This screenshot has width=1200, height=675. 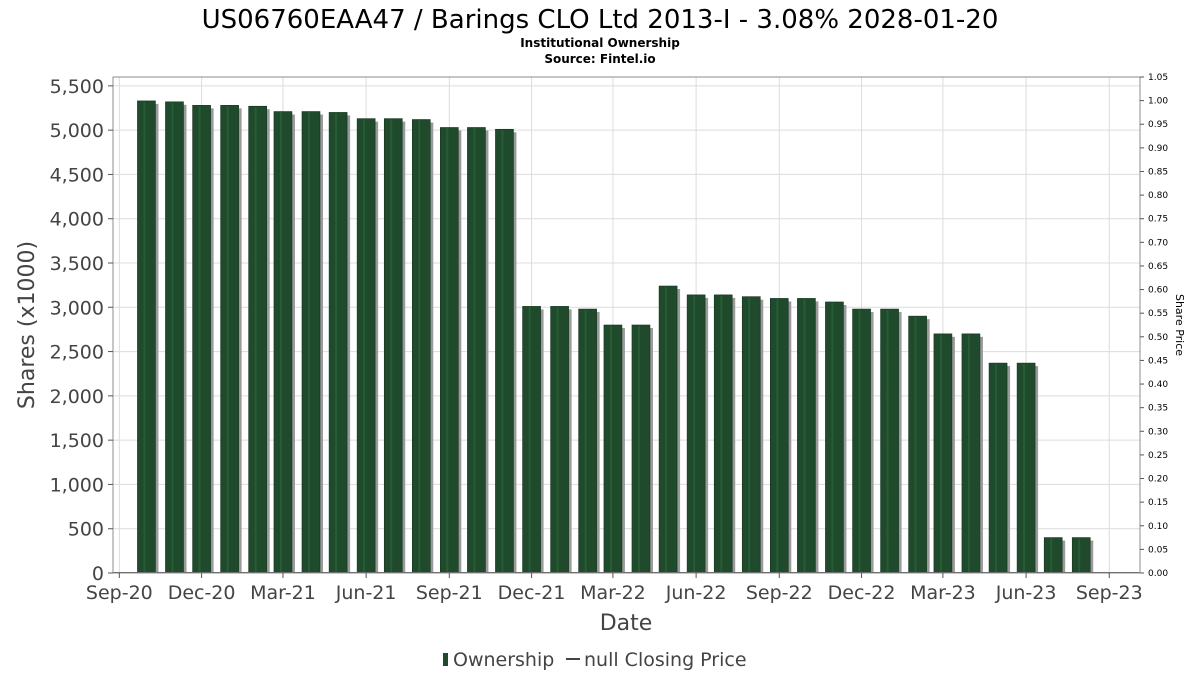 What do you see at coordinates (77, 308) in the screenshot?
I see `y-tick-label: 3,000` at bounding box center [77, 308].